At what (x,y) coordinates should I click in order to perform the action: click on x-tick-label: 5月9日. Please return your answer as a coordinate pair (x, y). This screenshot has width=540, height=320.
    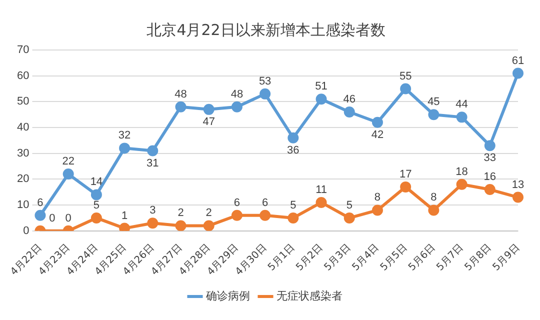
    Looking at the image, I should click on (506, 258).